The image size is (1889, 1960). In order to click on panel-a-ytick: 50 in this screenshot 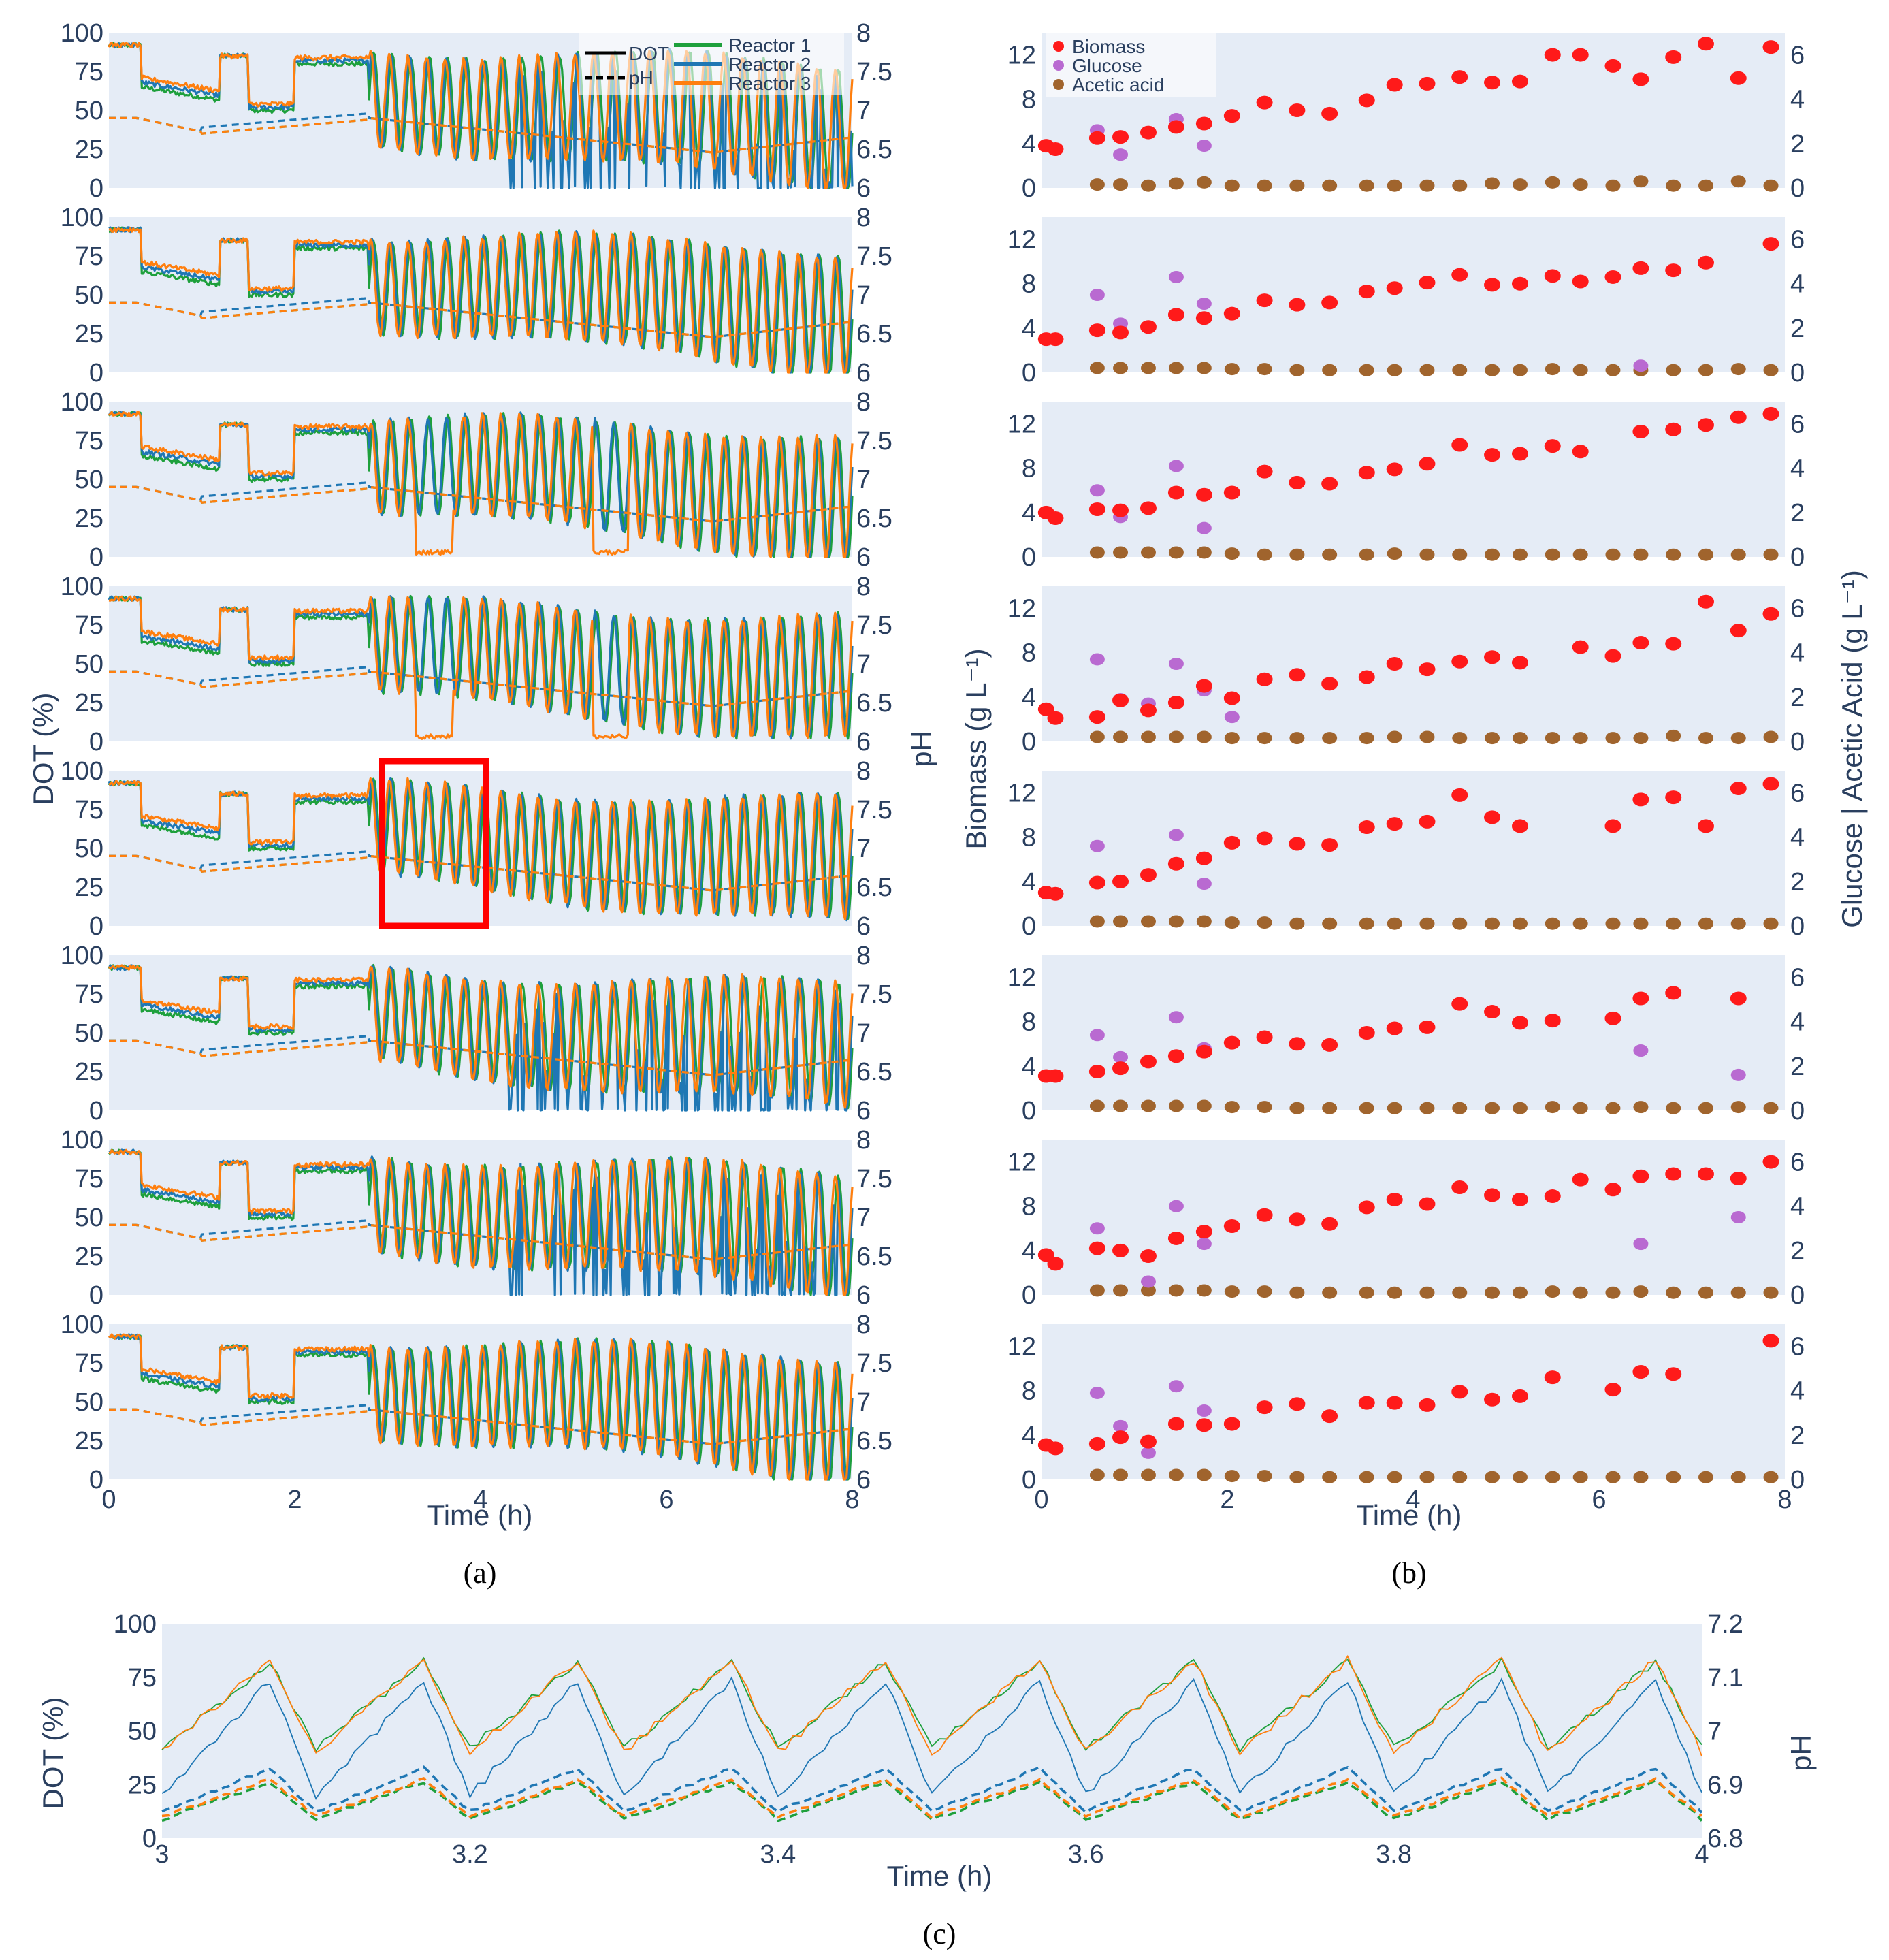, I will do `click(89, 480)`.